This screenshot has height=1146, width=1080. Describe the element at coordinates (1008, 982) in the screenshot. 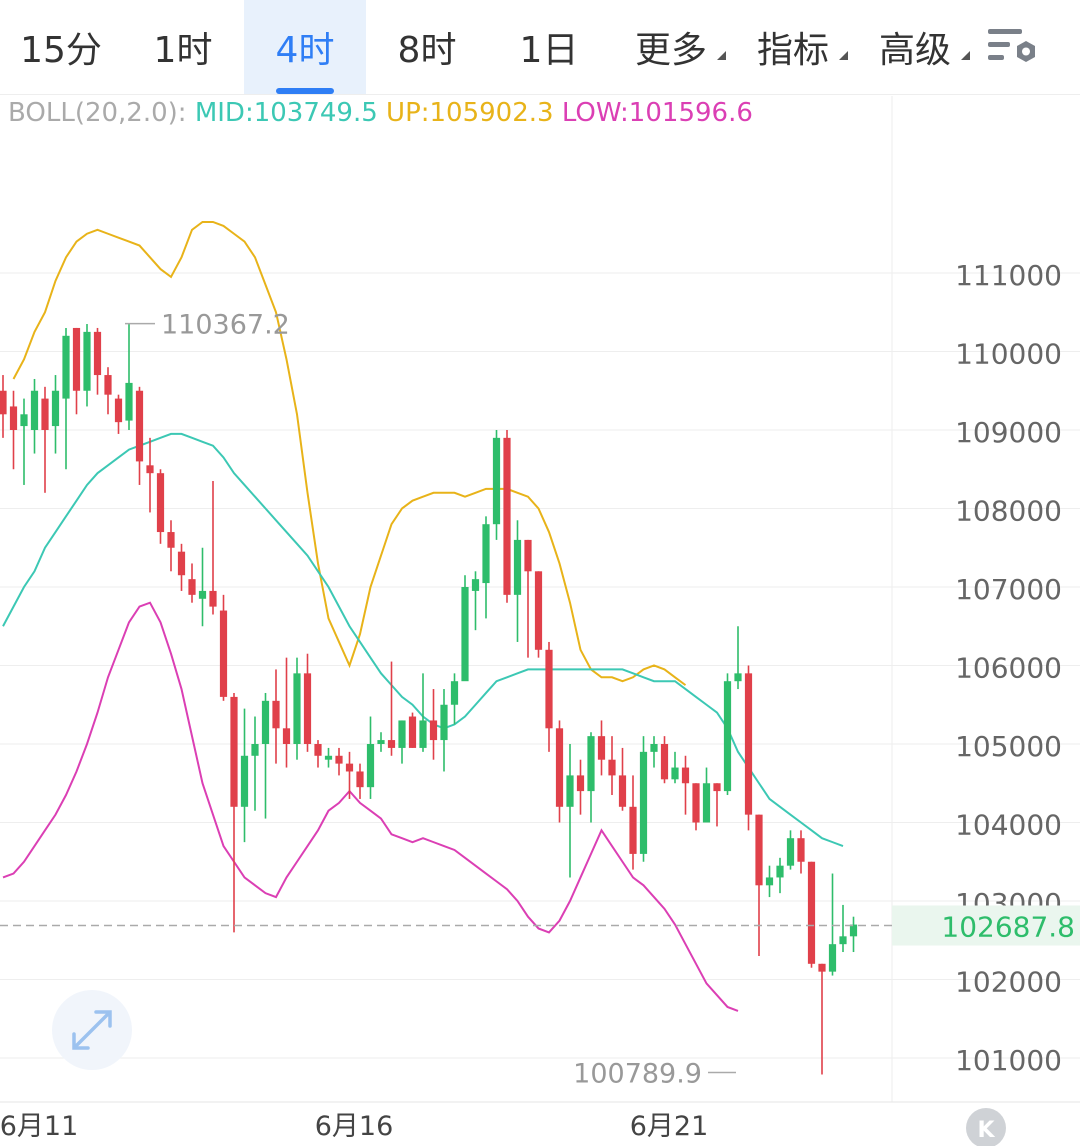

I see `y-tick-label: 102000` at that location.